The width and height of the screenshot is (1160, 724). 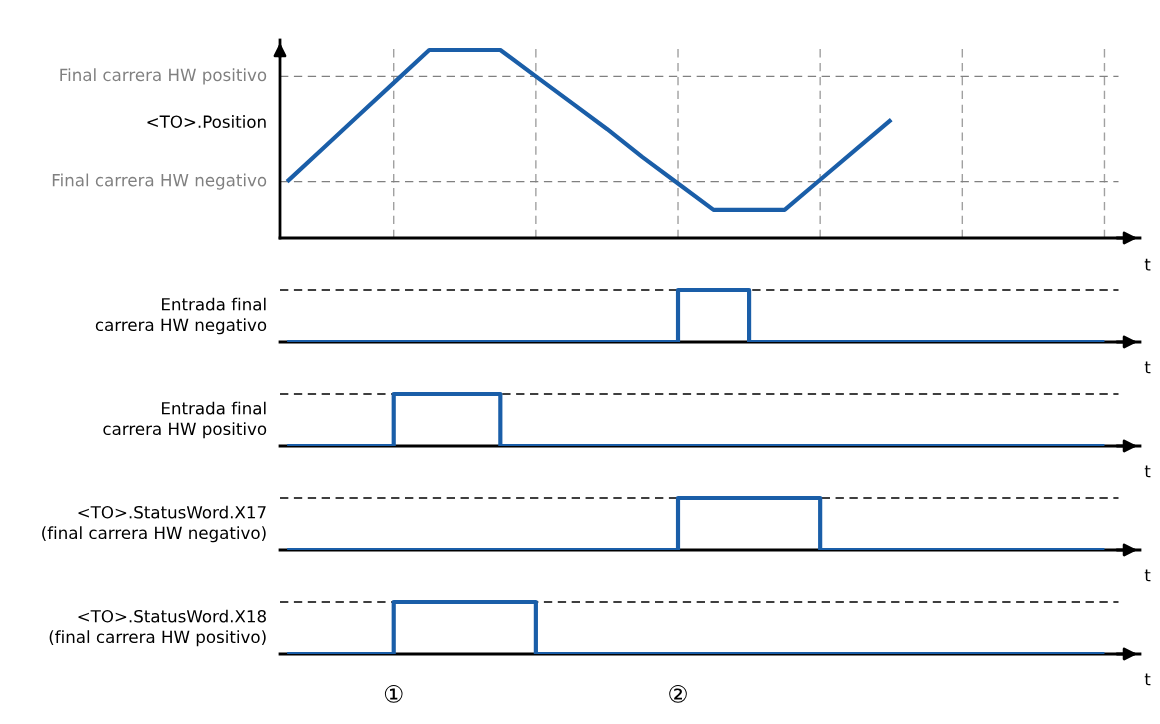 I want to click on y-axis-title: <TO>.StatusWord.X17 (final carrera HW negativo), so click(x=154, y=524).